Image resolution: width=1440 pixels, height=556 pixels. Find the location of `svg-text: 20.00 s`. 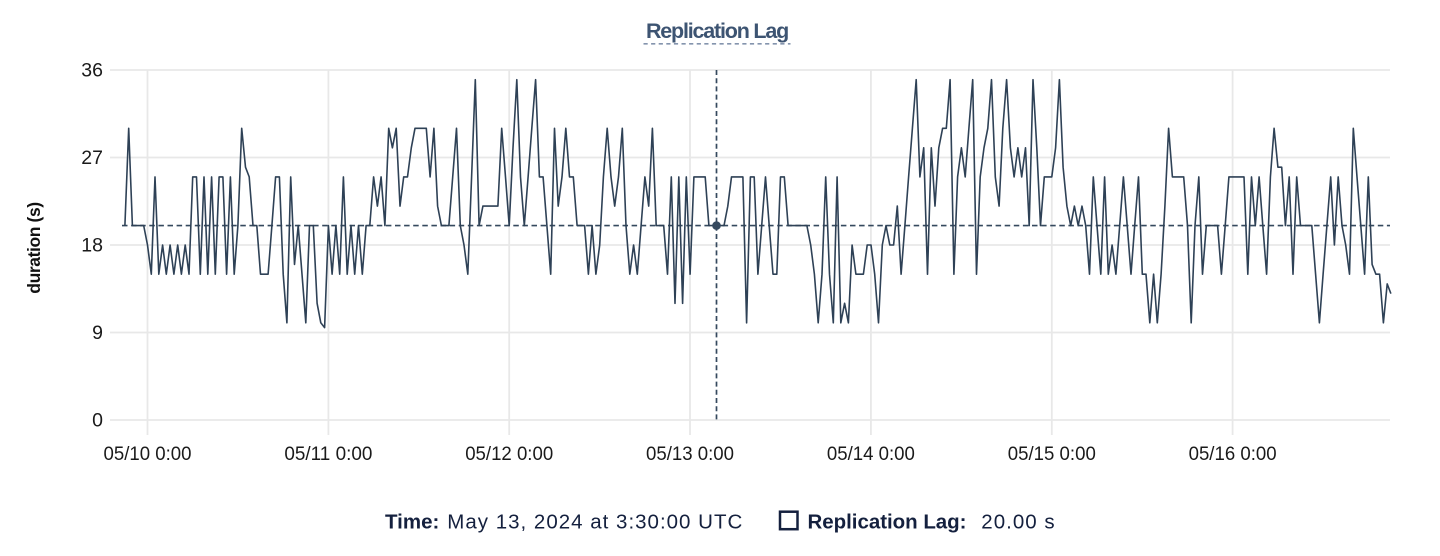

svg-text: 20.00 s is located at coordinates (1017, 521).